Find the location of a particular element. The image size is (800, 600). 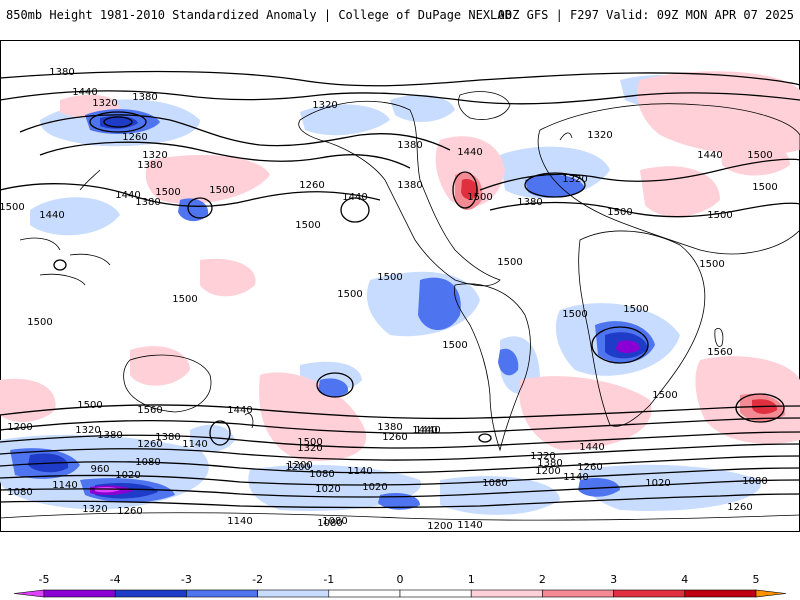

color-scale-tick-label: 4 is located at coordinates (684, 579).